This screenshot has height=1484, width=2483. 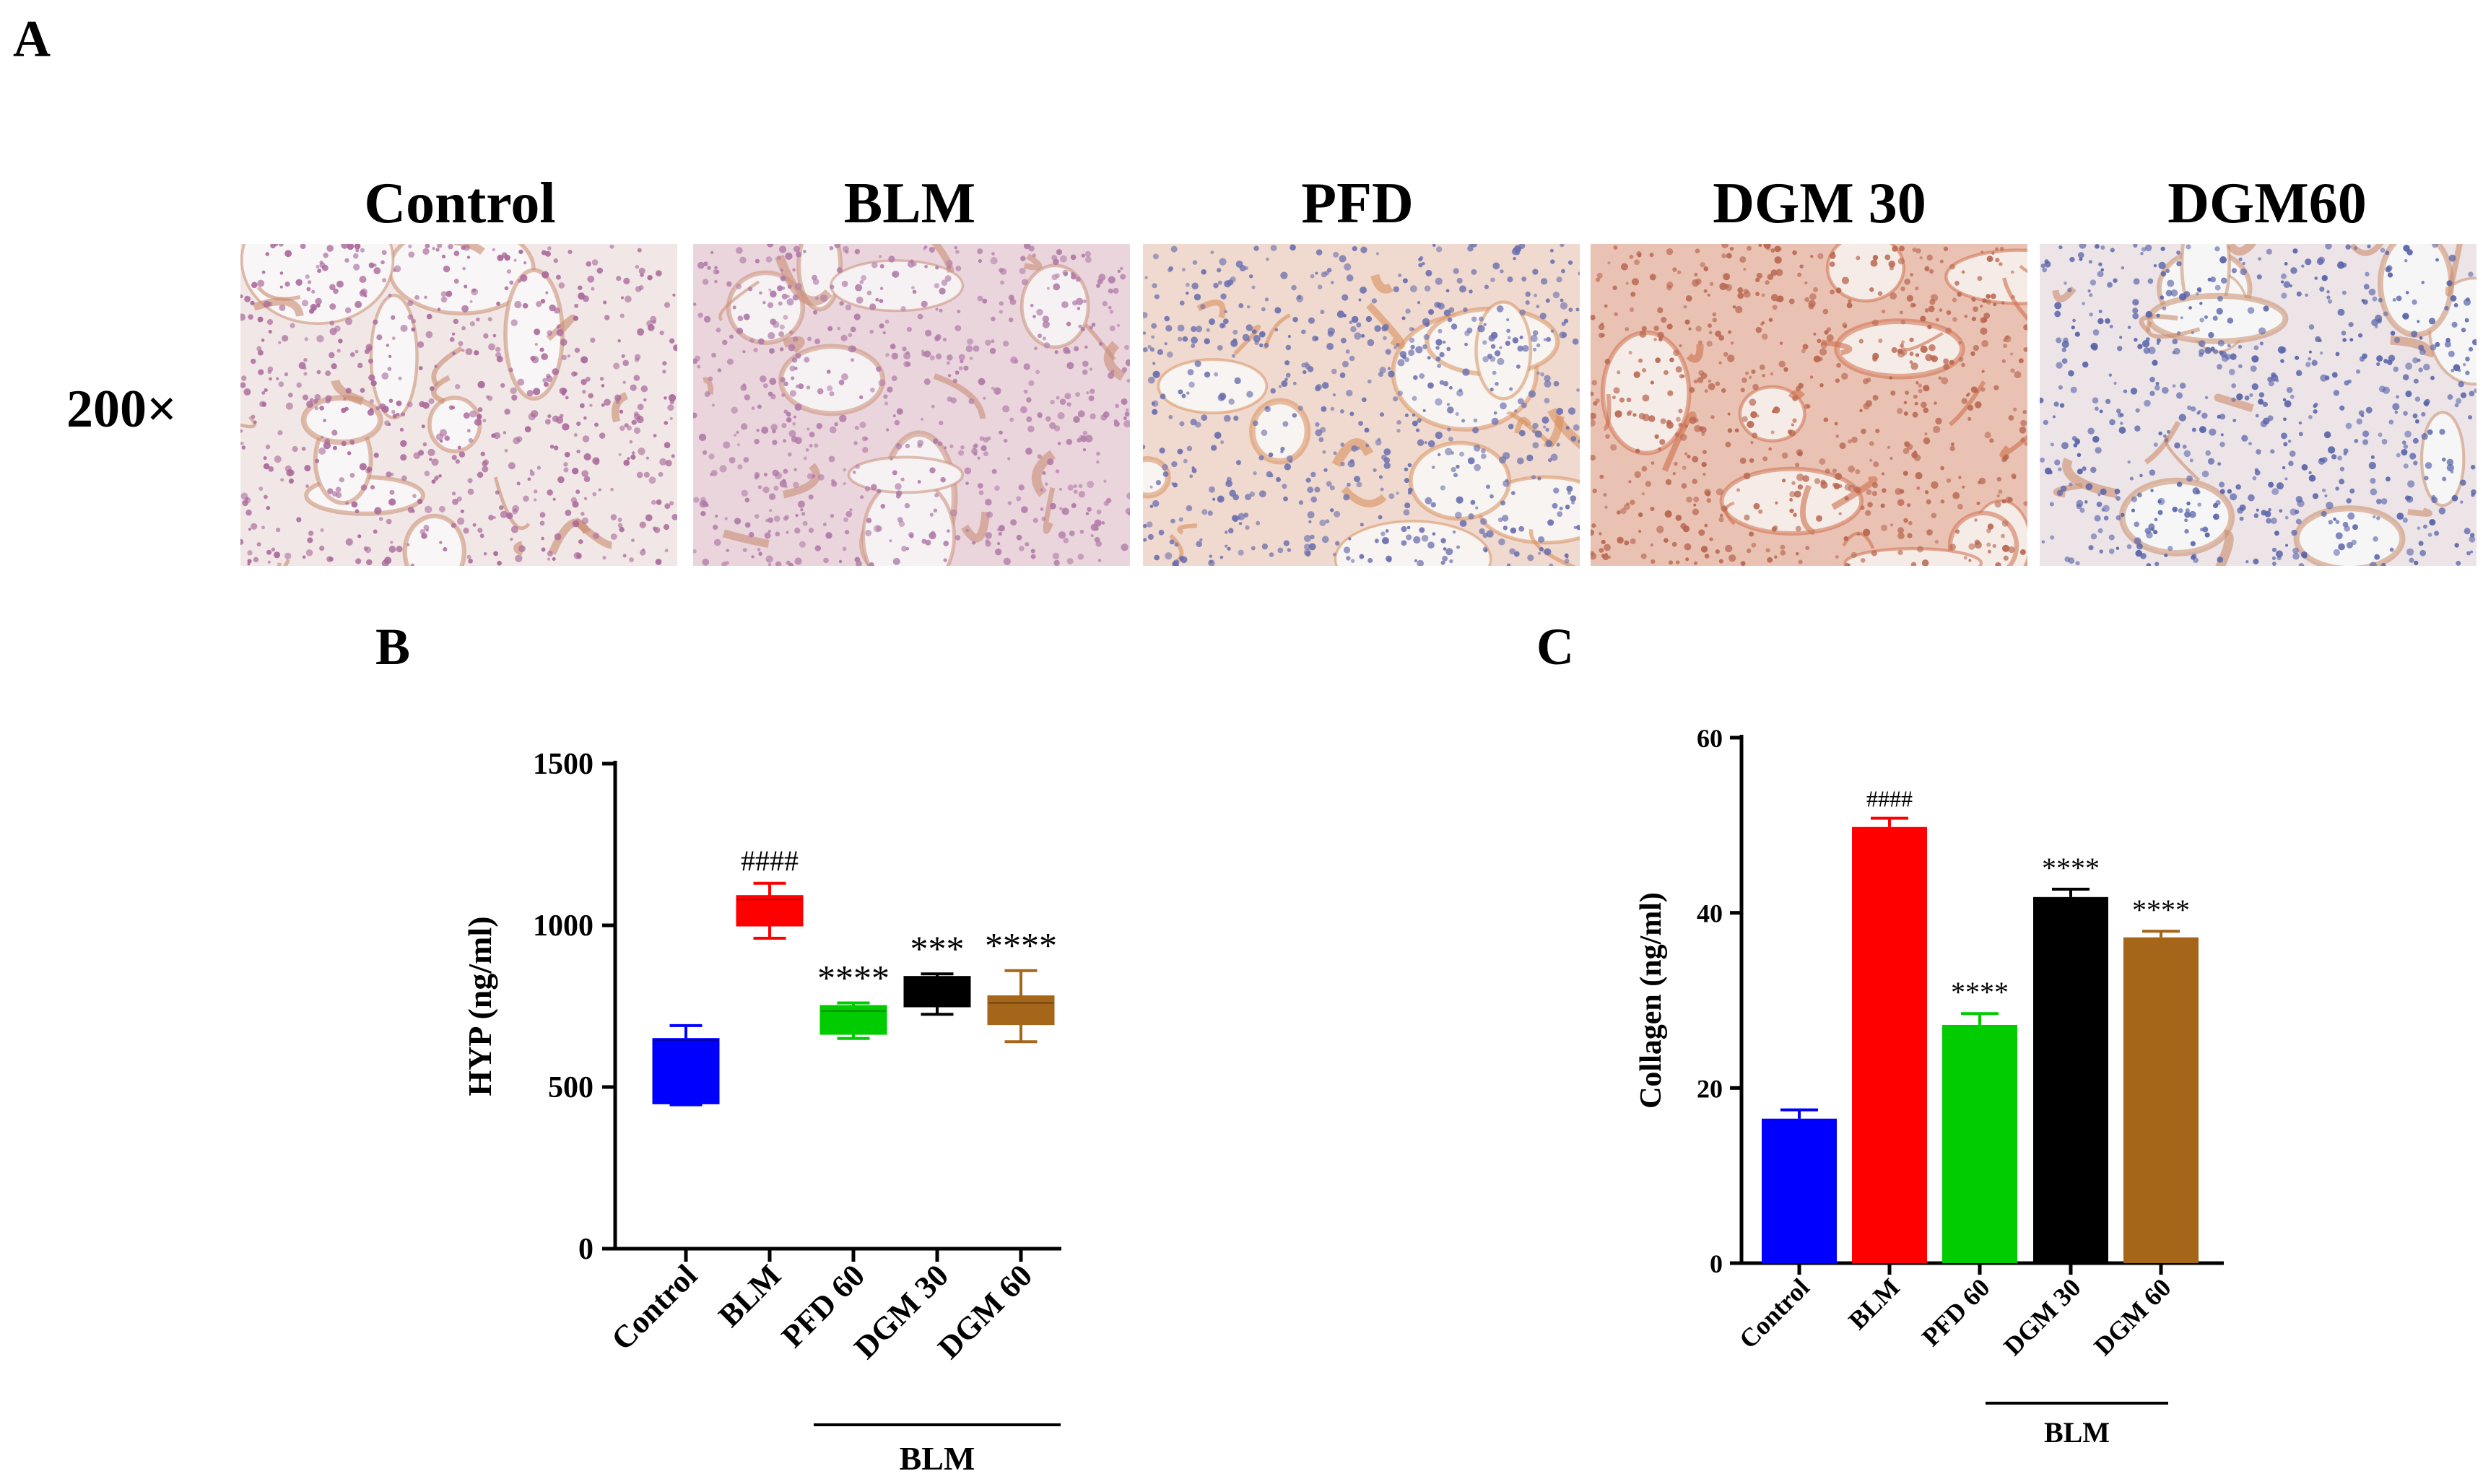 I want to click on y-tick-label-b: 1500, so click(x=563, y=764).